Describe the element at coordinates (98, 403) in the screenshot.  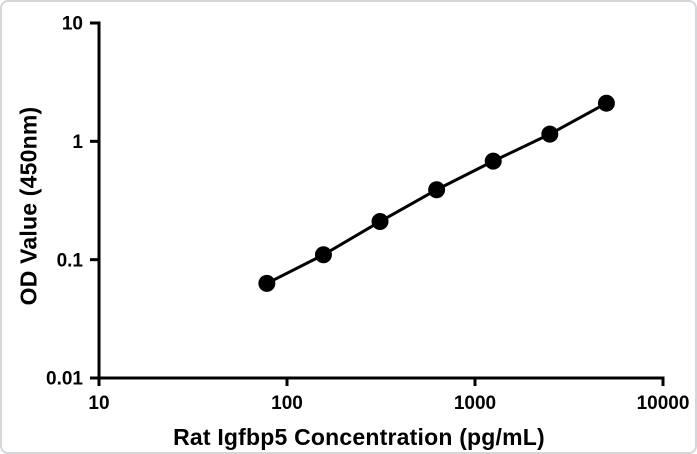
I see `x-tick-label: 10` at that location.